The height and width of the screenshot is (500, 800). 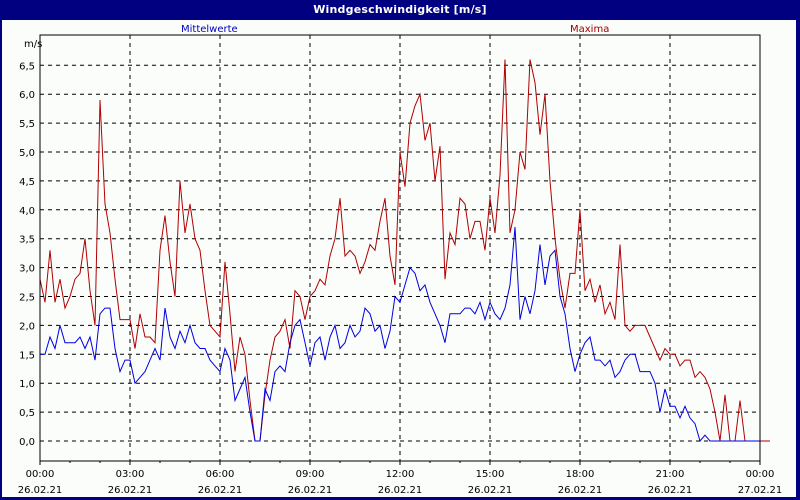 What do you see at coordinates (27, 182) in the screenshot?
I see `y-tick-label: 4,5` at bounding box center [27, 182].